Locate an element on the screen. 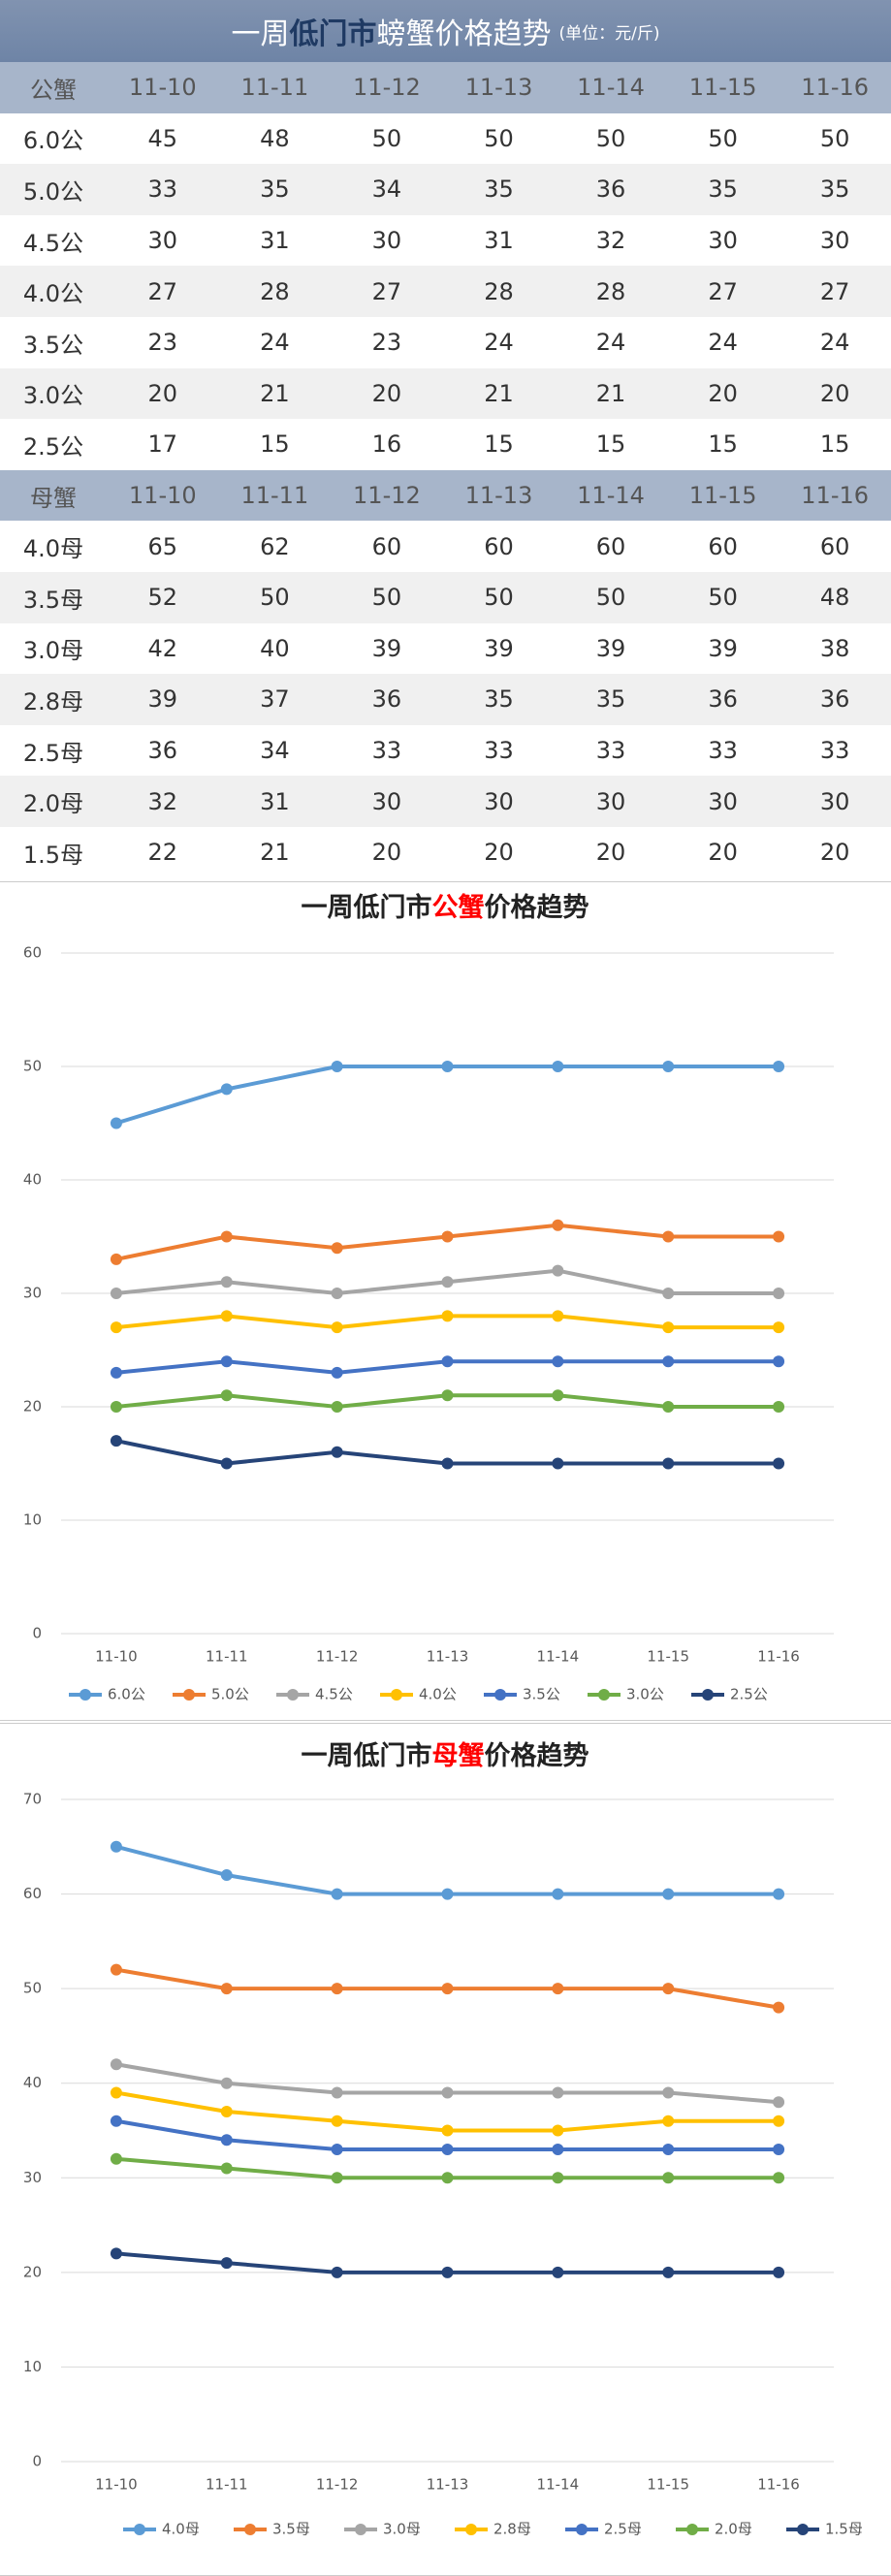 The height and width of the screenshot is (2576, 891). table-cell: 31 is located at coordinates (275, 801).